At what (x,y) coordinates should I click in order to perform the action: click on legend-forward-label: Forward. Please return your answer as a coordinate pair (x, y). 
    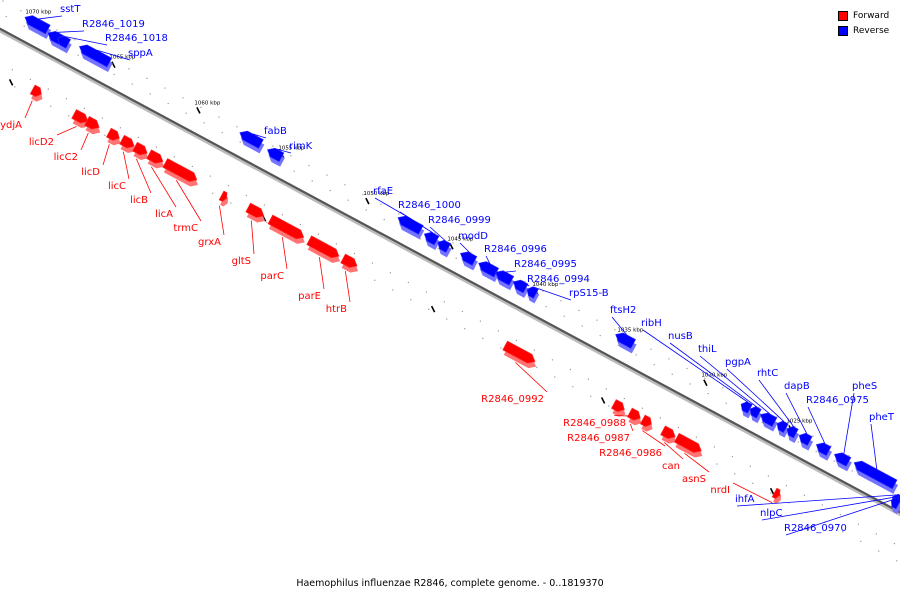
    Looking at the image, I should click on (871, 15).